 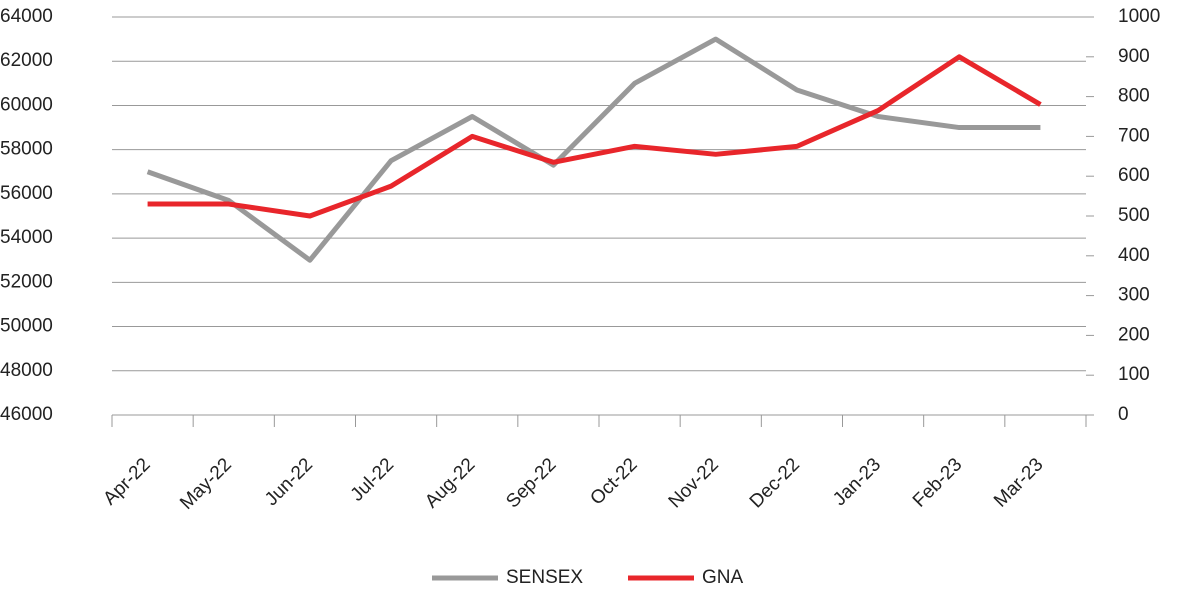 What do you see at coordinates (26, 16) in the screenshot?
I see `y-tick-label: 64000` at bounding box center [26, 16].